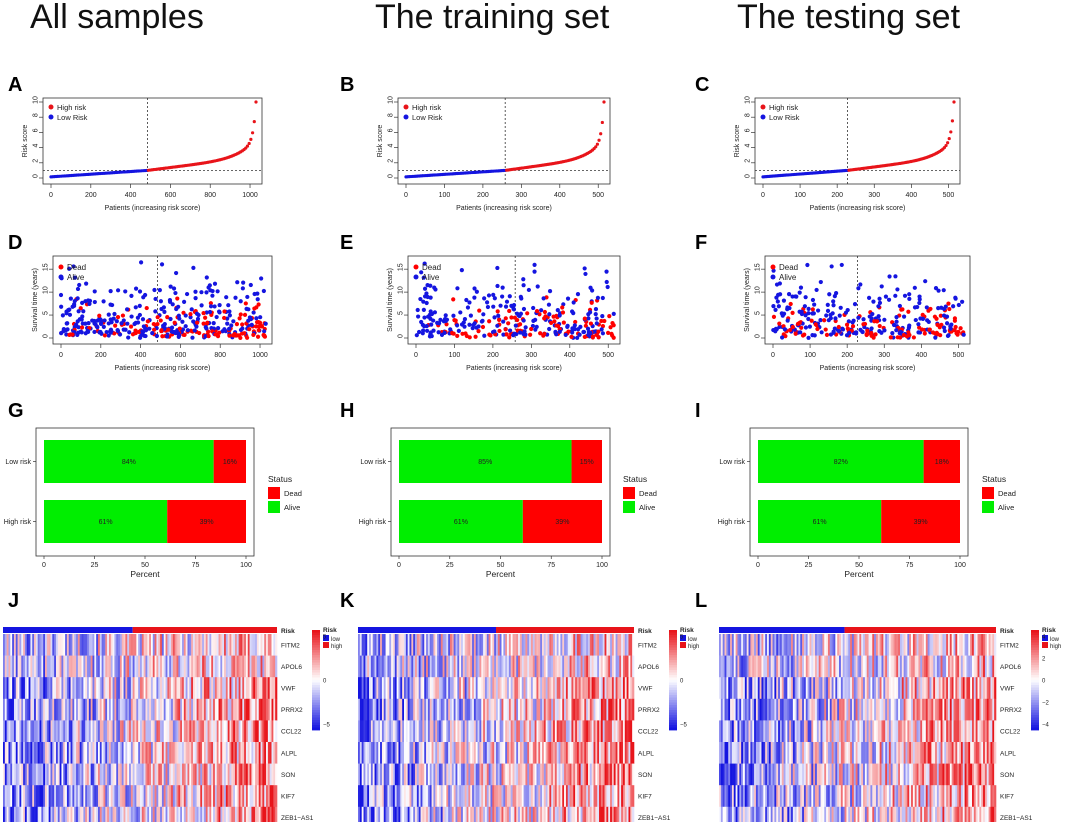 The image size is (1065, 822). Describe the element at coordinates (859, 574) in the screenshot. I see `x-axis-label-I: Percent` at that location.